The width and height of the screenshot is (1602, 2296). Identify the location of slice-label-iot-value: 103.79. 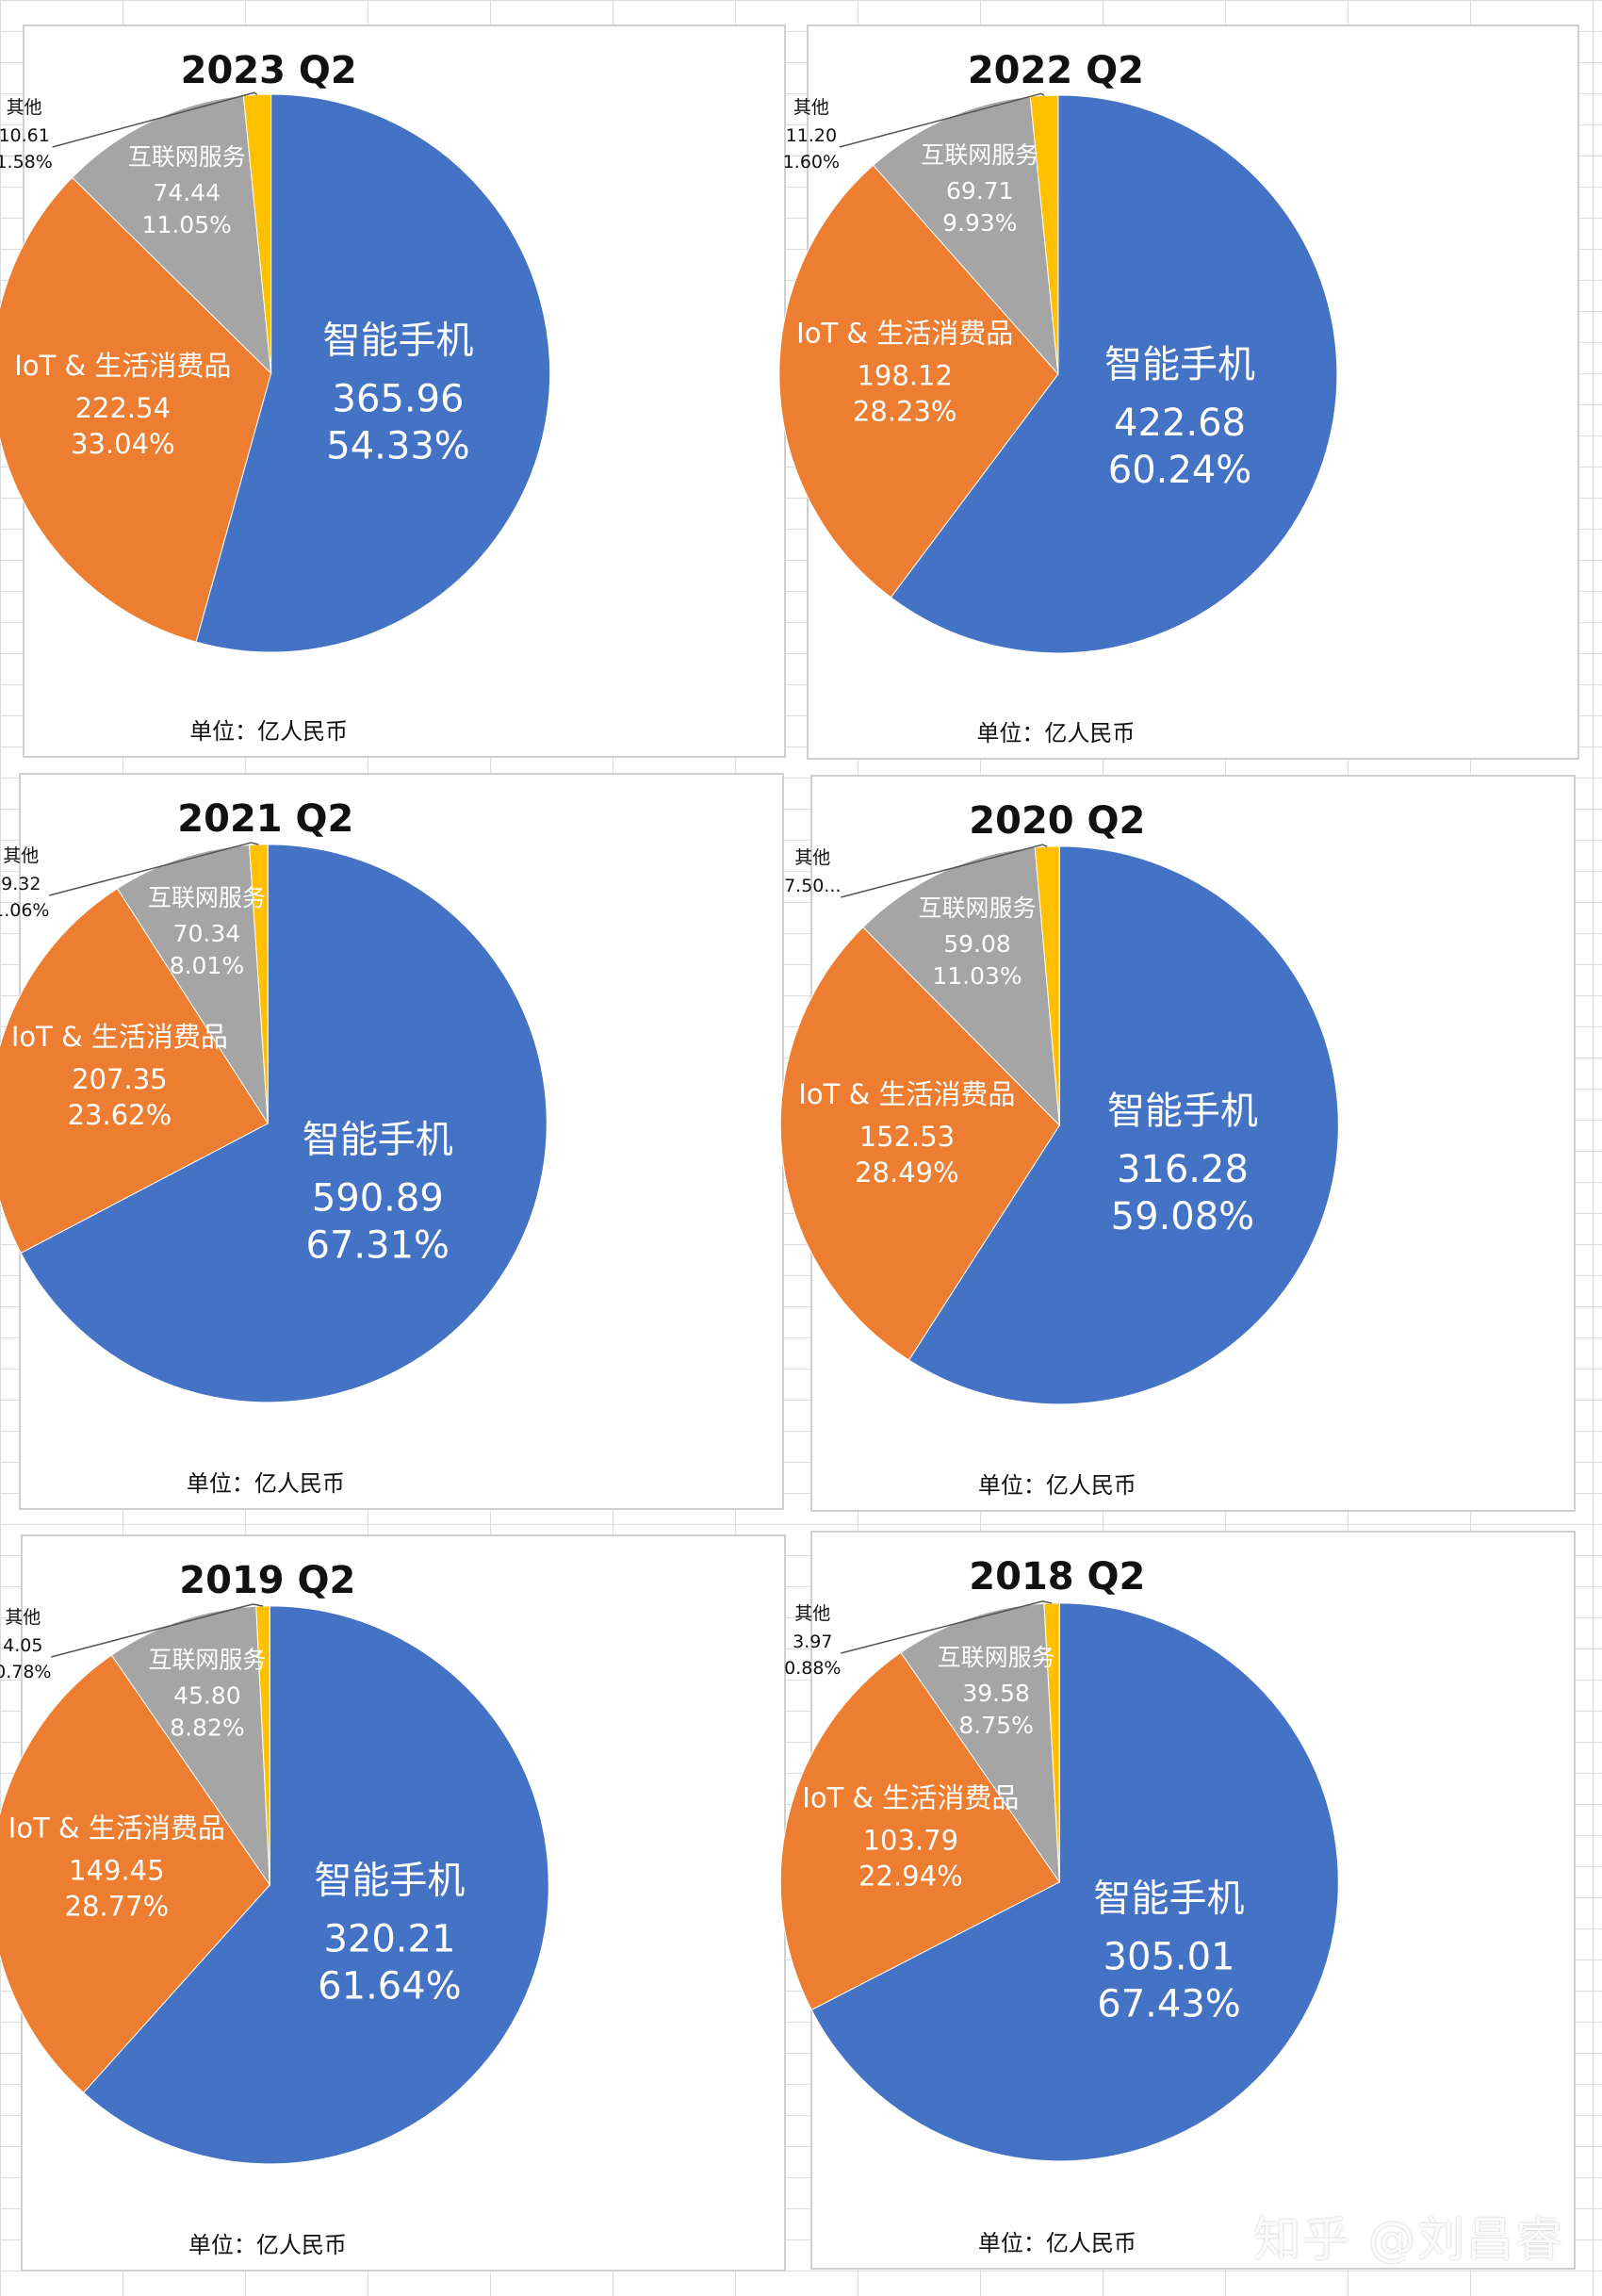
(910, 1840).